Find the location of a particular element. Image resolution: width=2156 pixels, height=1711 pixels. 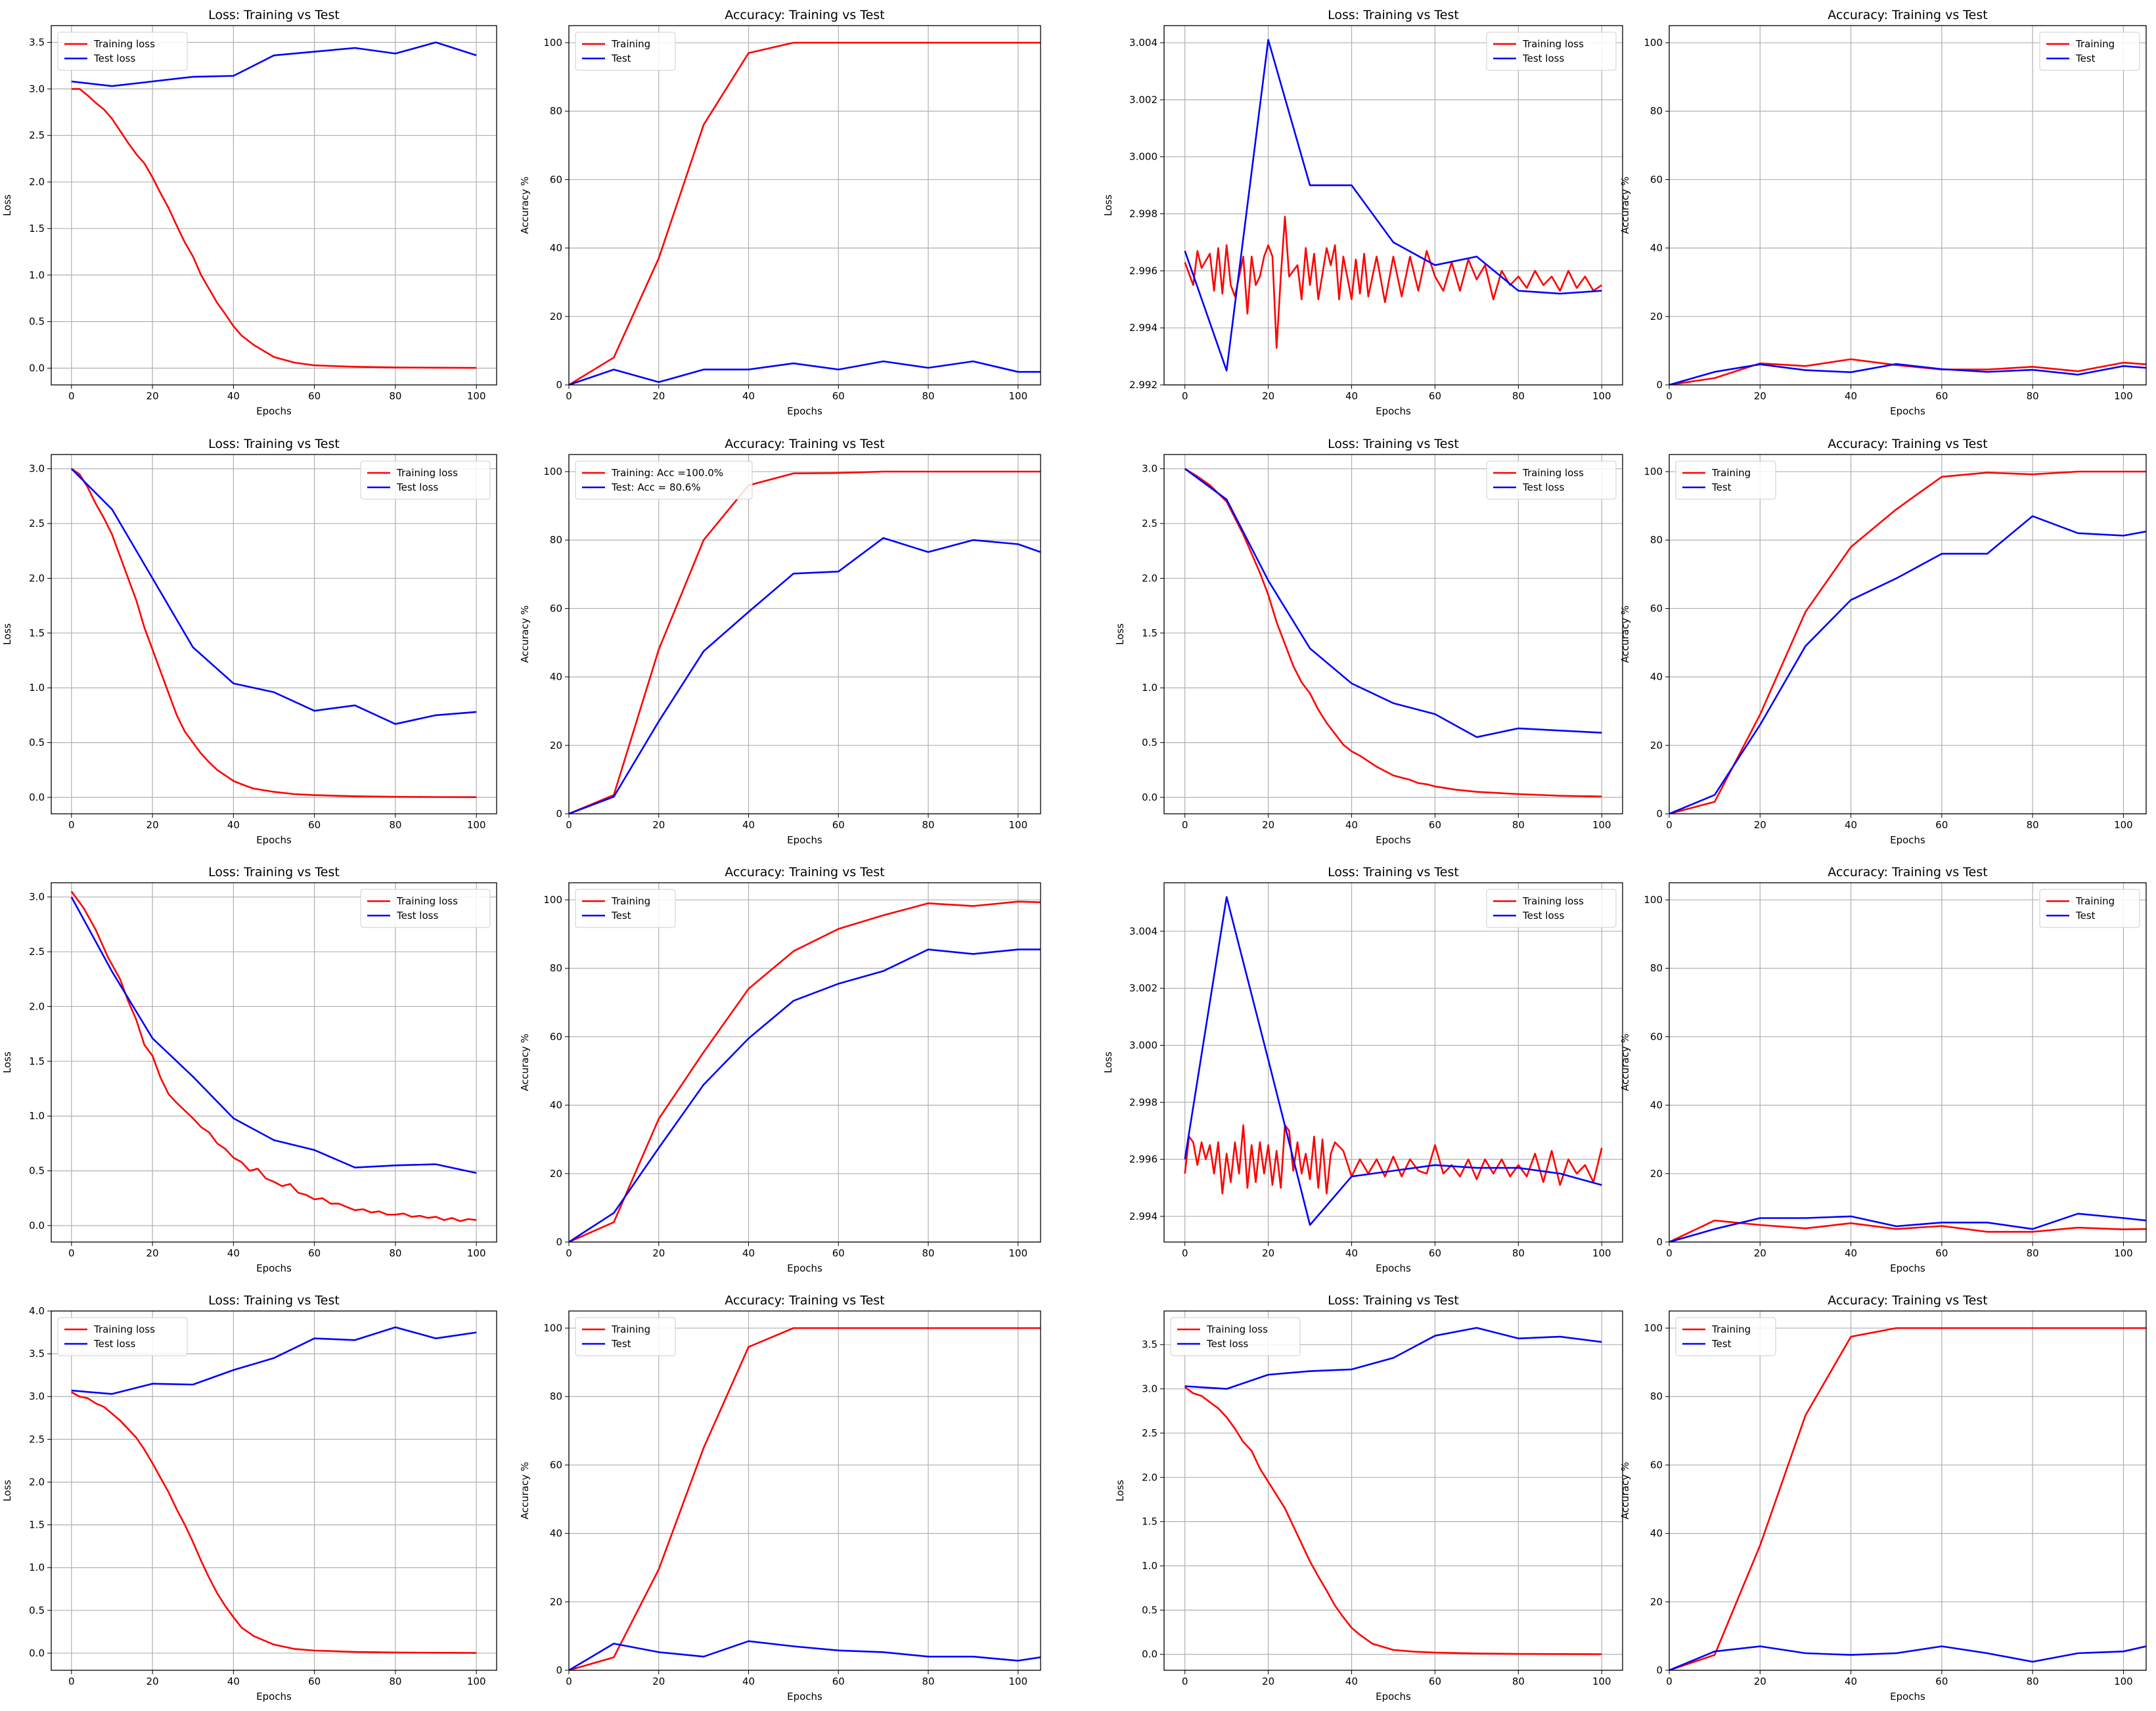

y-tick-label: 80 is located at coordinates (1656, 968).